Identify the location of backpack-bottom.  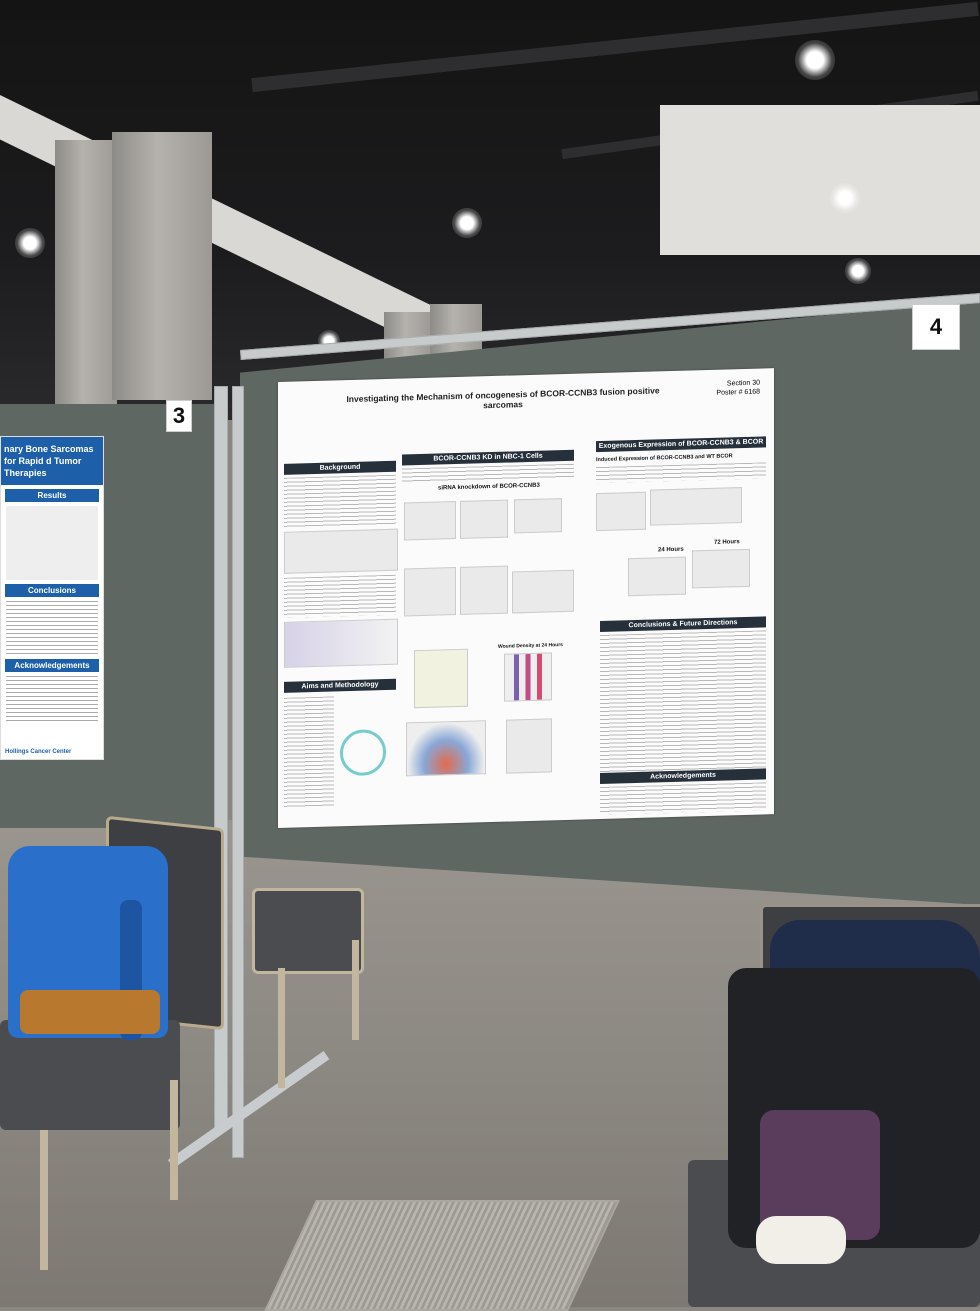
(90, 1012).